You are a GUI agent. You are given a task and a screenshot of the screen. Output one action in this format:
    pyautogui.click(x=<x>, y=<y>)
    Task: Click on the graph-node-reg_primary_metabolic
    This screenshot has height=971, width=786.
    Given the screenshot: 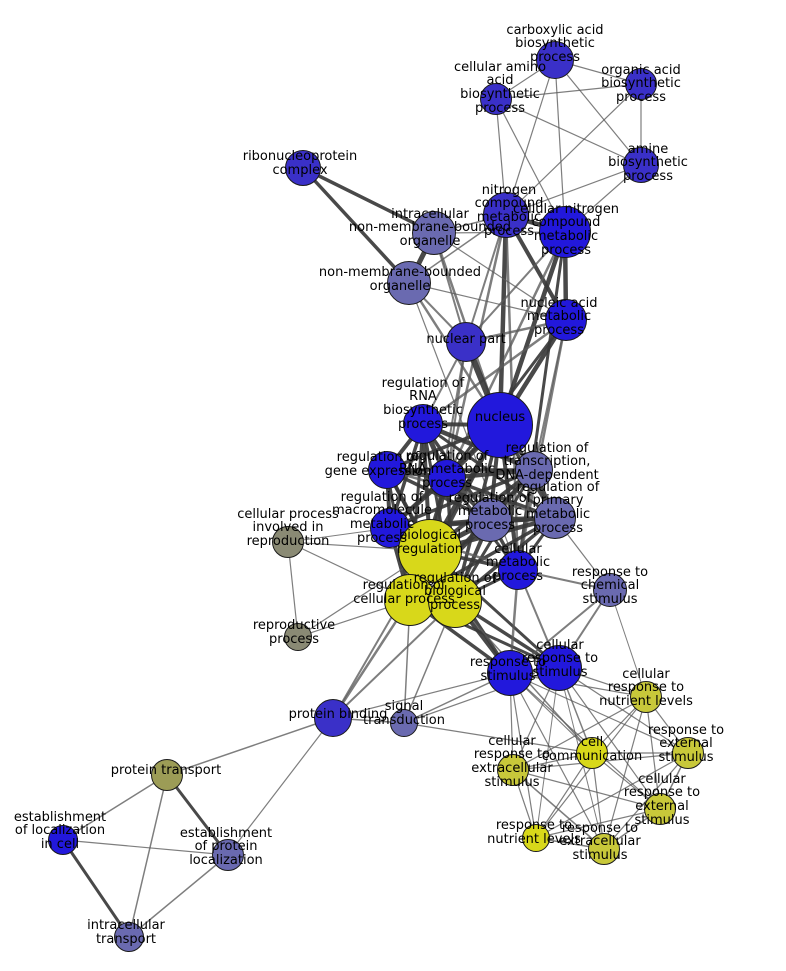 What is the action you would take?
    pyautogui.click(x=555, y=518)
    